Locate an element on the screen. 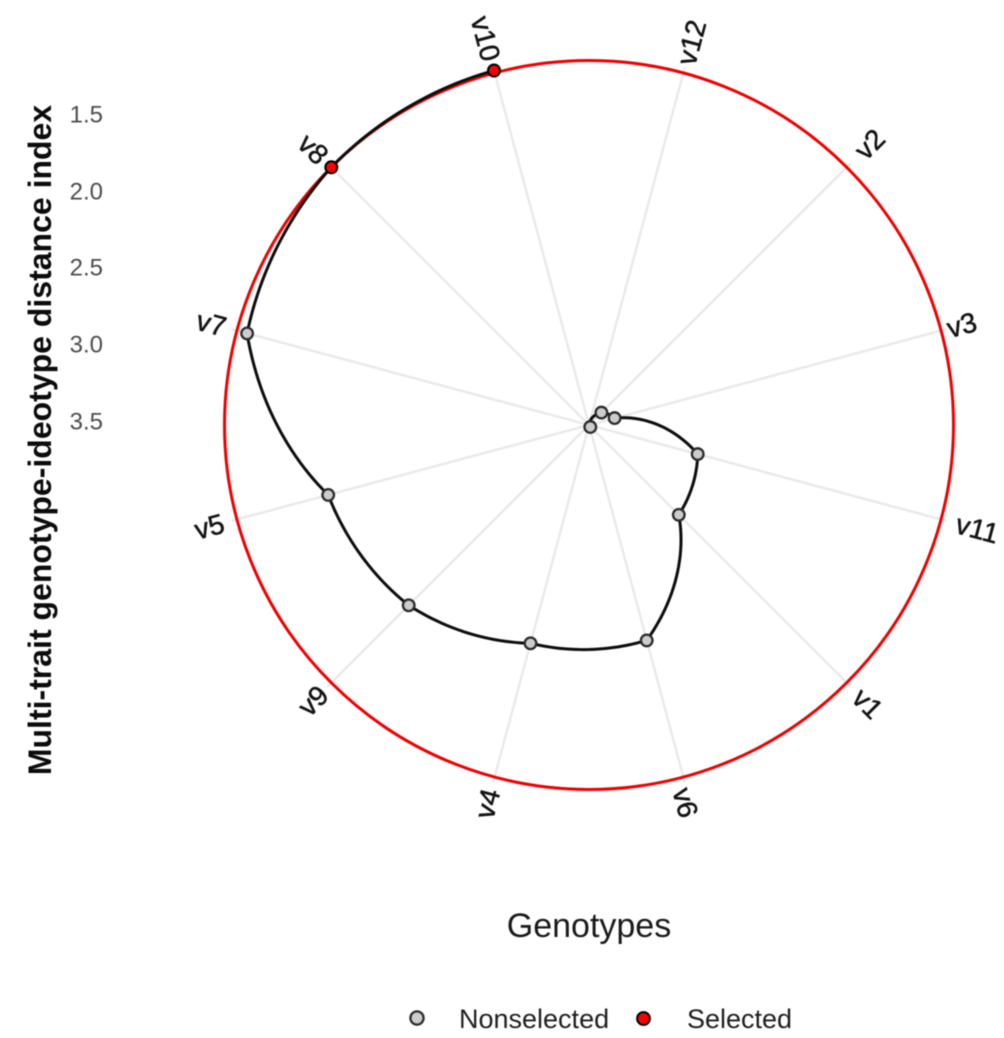 This screenshot has height=1038, width=1004. svg-text: 1.5 is located at coordinates (86, 115).